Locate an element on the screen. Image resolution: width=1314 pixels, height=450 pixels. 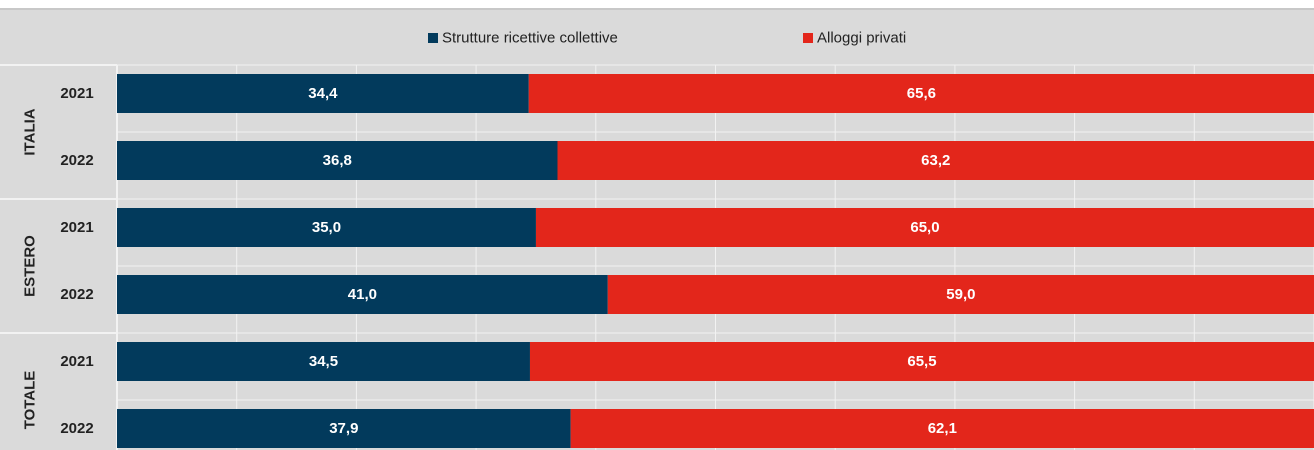
legend-label: Strutture ricettive collettive is located at coordinates (530, 38).